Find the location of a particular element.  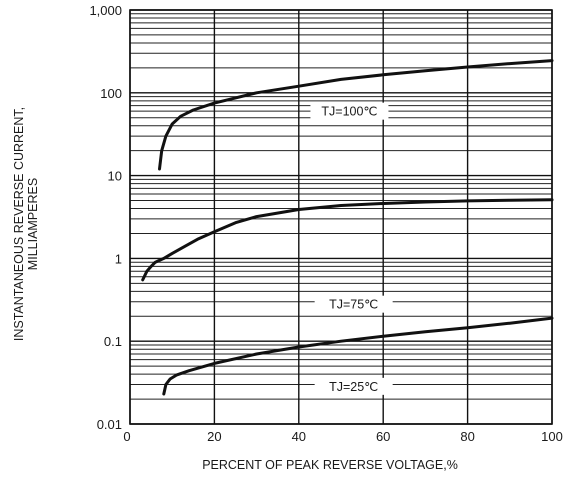

curve-label: TJ=100℃ is located at coordinates (349, 112).